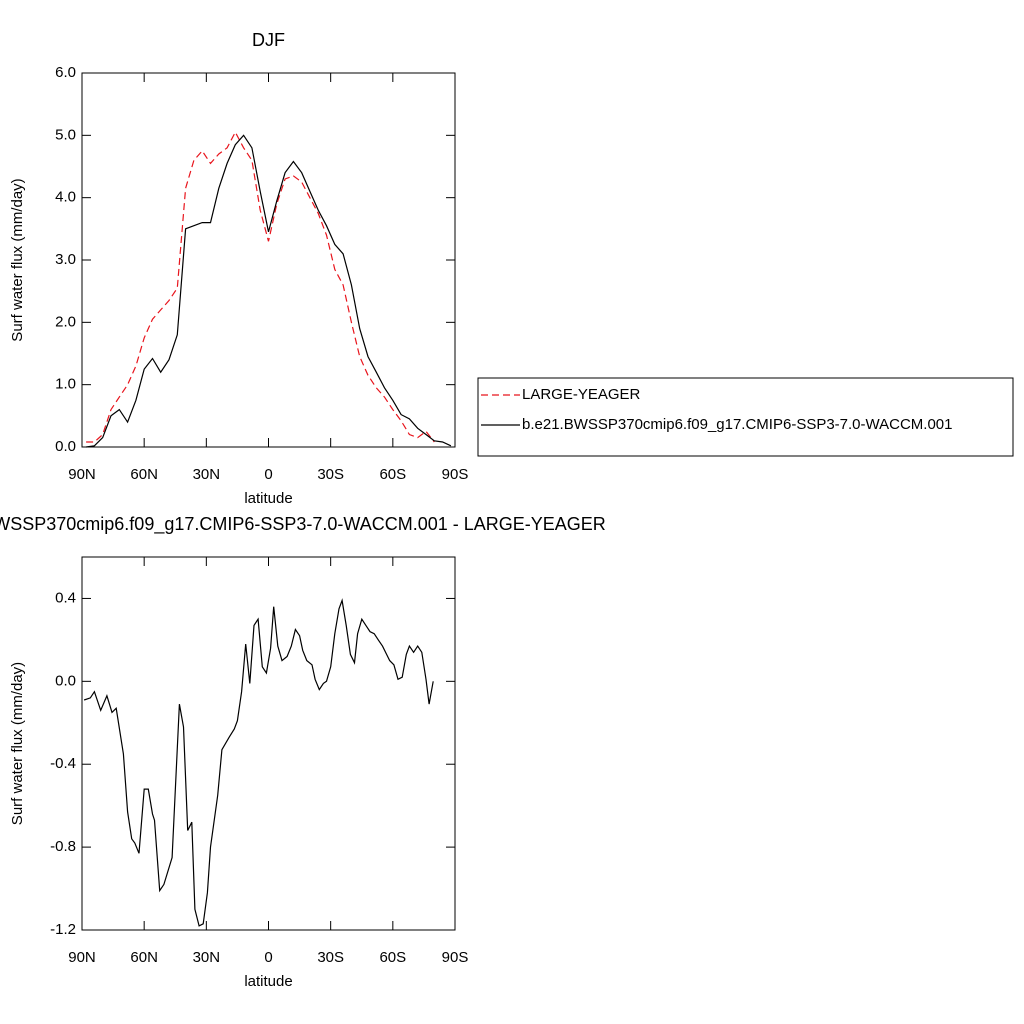  What do you see at coordinates (65, 321) in the screenshot?
I see `y-tick-label: 2.0` at bounding box center [65, 321].